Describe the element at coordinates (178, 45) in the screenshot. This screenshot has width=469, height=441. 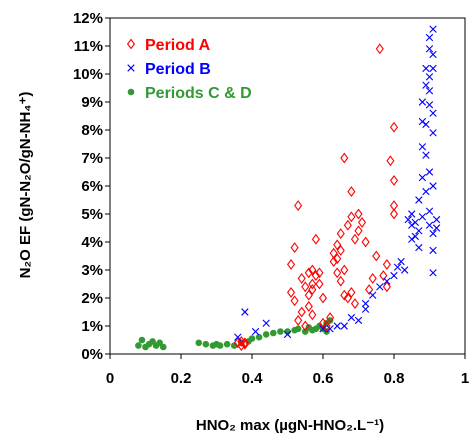
I see `legend-label: Period A` at that location.